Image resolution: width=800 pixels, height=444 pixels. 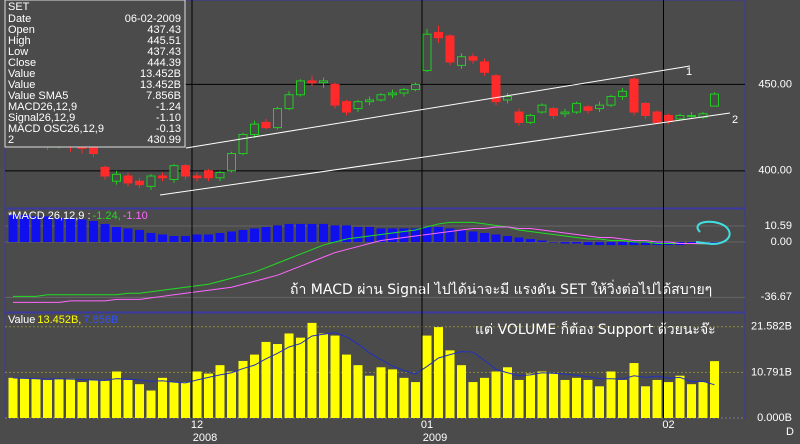 What do you see at coordinates (790, 432) in the screenshot?
I see `x-end-label: D` at bounding box center [790, 432].